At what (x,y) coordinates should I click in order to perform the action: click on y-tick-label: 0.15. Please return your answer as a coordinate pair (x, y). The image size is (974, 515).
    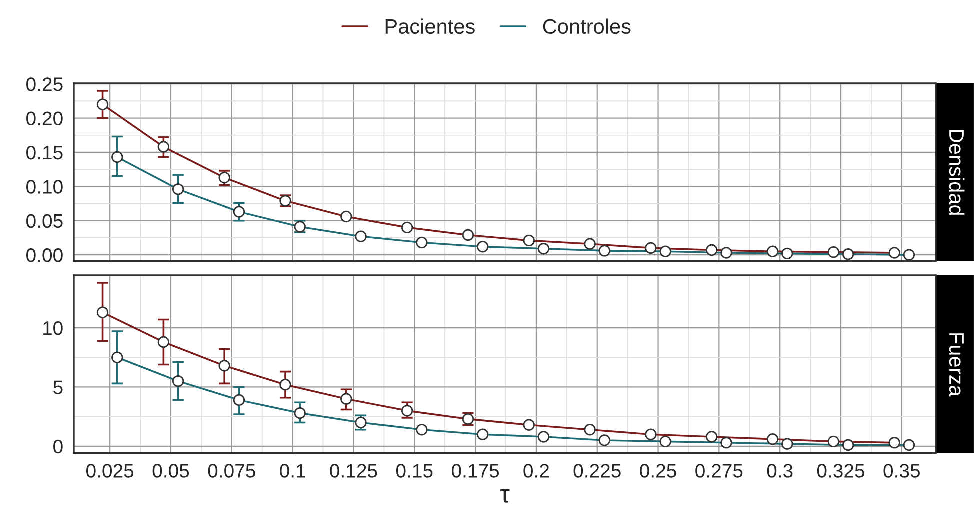
    Looking at the image, I should click on (44, 153).